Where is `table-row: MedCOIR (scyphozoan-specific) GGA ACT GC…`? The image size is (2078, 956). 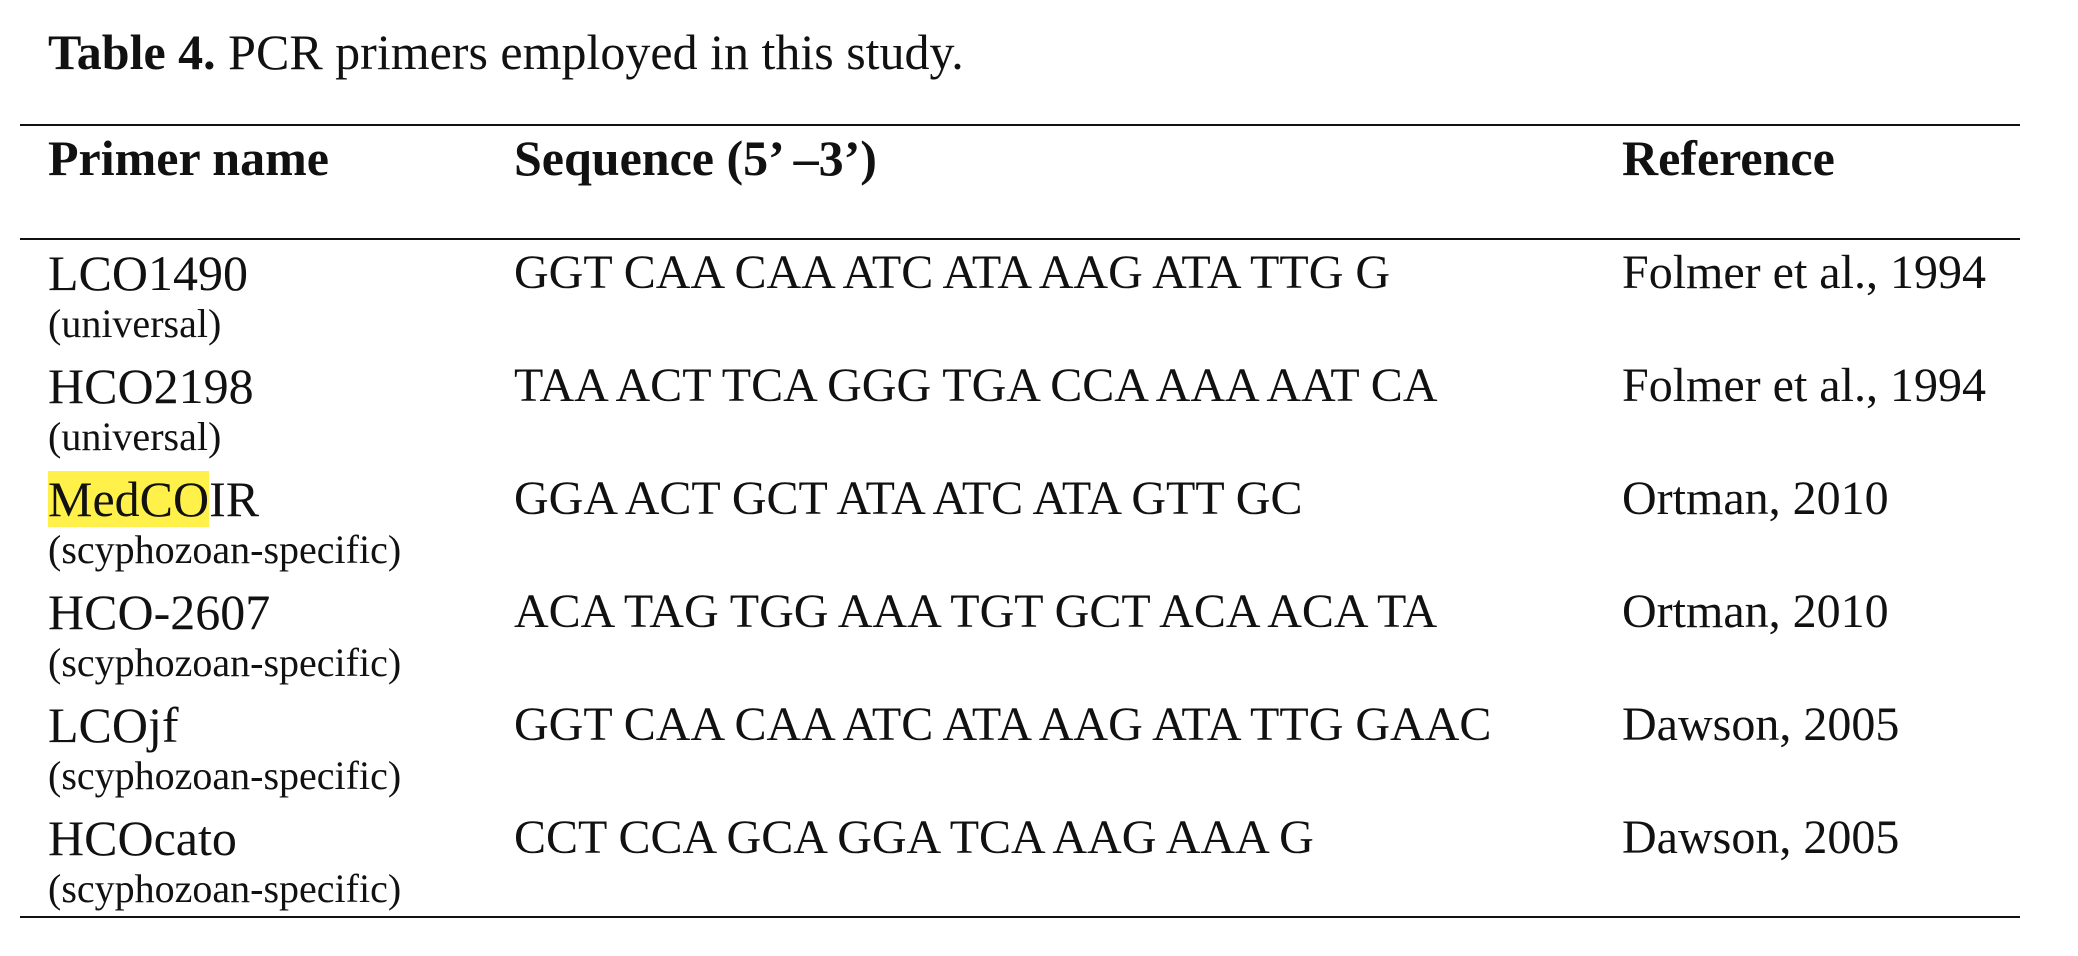
table-row: MedCOIR (scyphozoan-specific) GGA ACT GC… is located at coordinates (1039, 526).